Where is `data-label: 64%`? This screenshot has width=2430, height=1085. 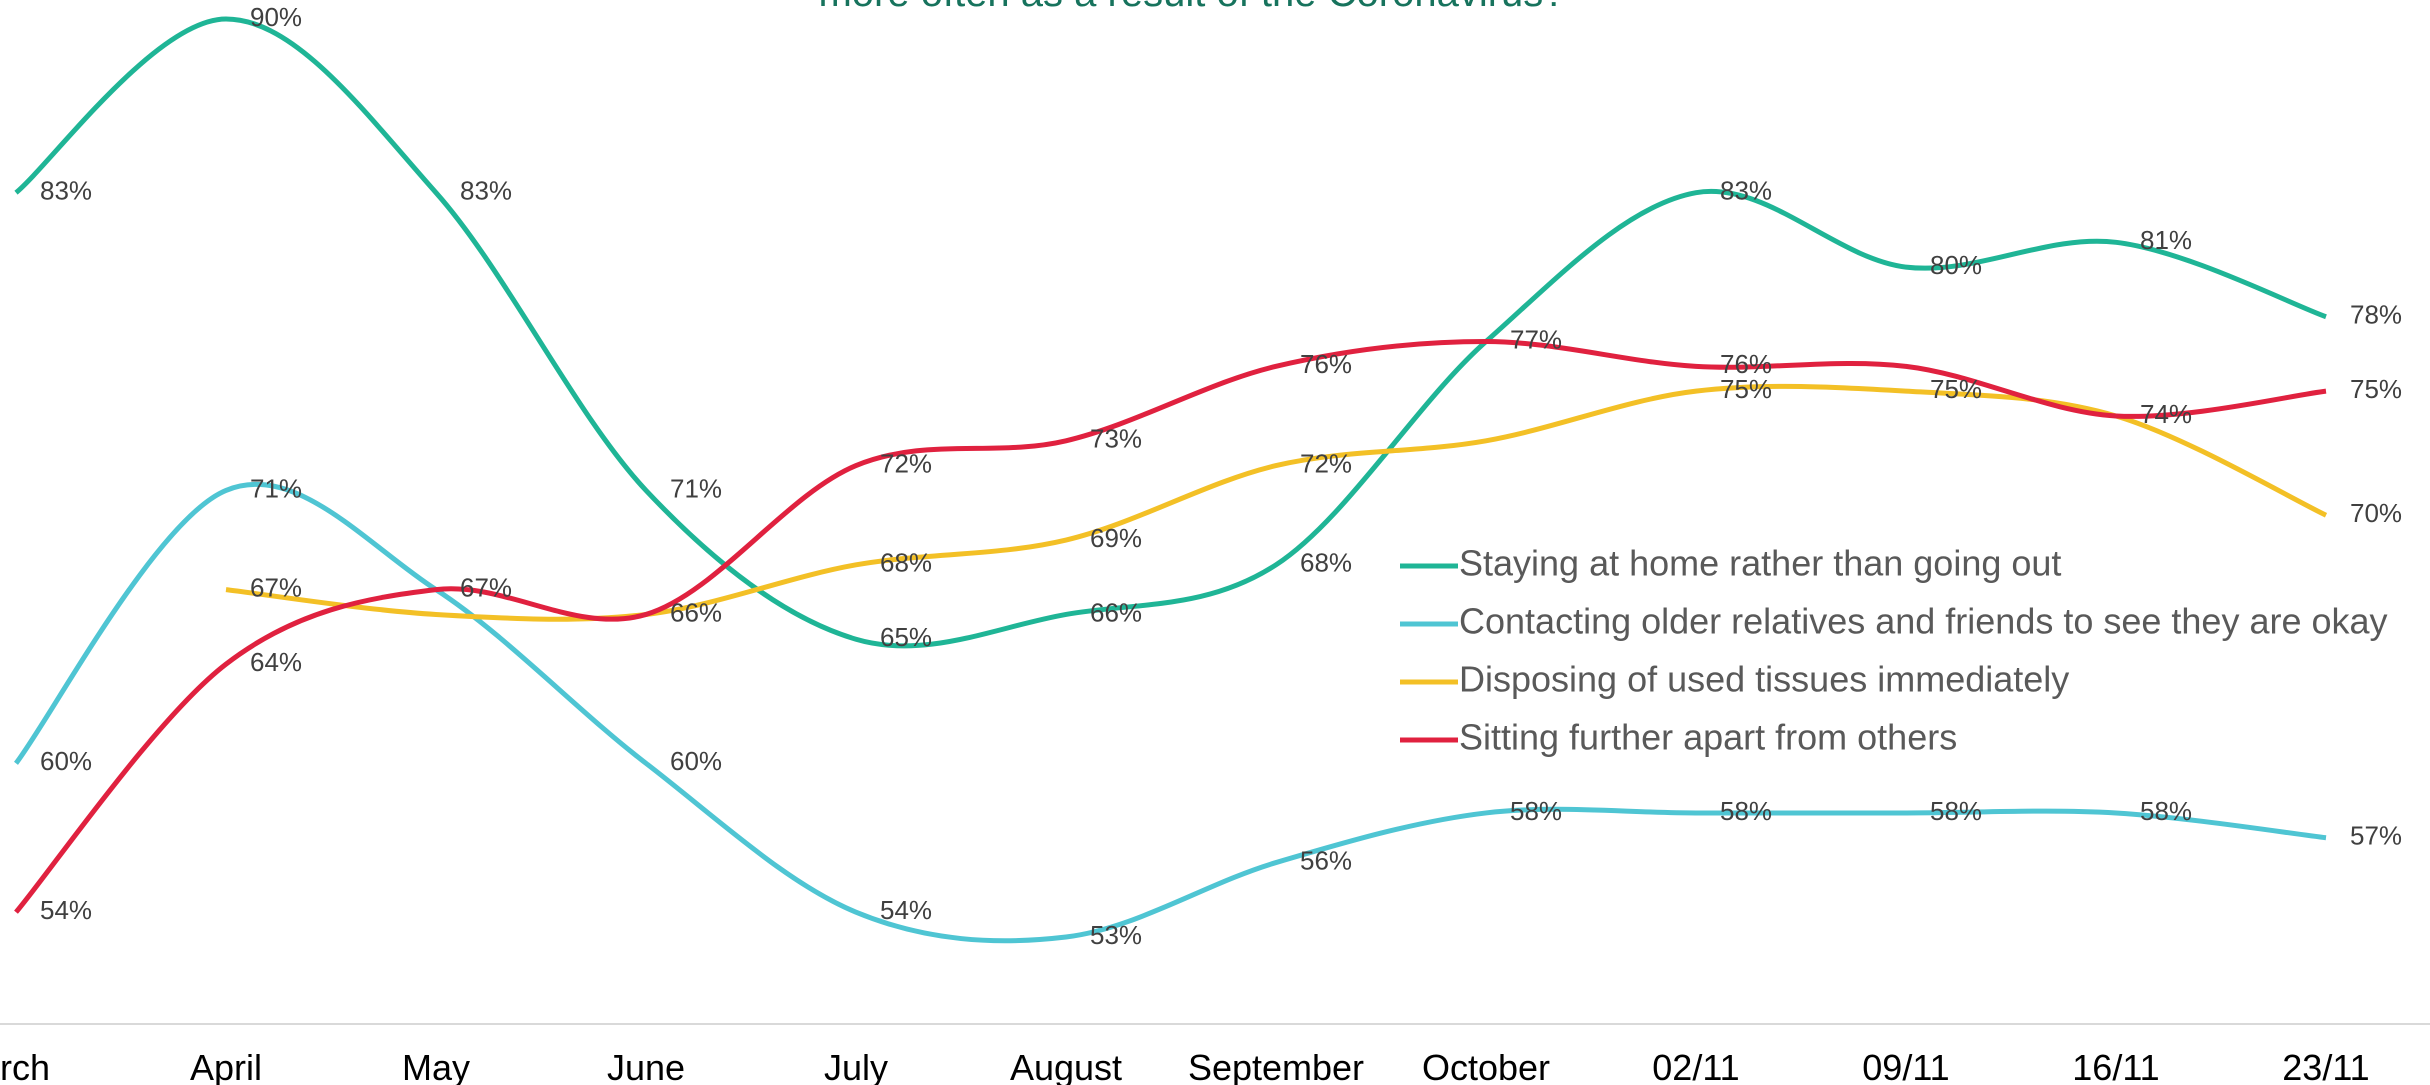 data-label: 64% is located at coordinates (276, 662).